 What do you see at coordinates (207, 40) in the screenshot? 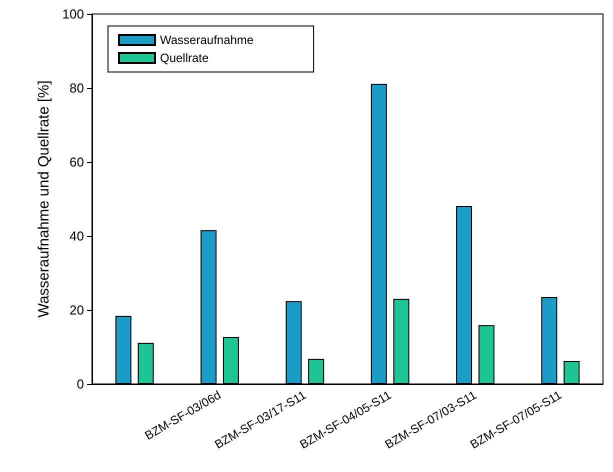
I see `legend-label: Wasseraufnahme` at bounding box center [207, 40].